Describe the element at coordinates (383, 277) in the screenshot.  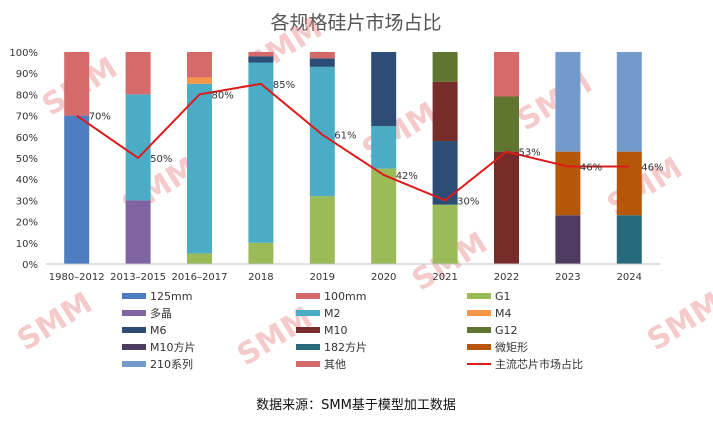
I see `x-tick-label: 2020` at that location.